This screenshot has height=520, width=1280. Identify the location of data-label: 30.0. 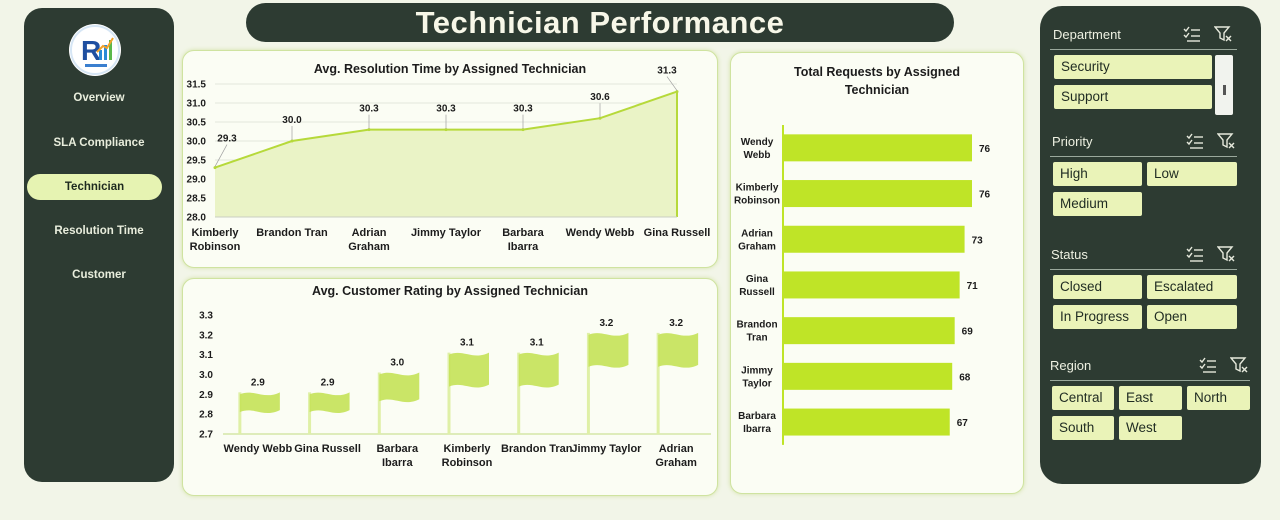
(292, 120).